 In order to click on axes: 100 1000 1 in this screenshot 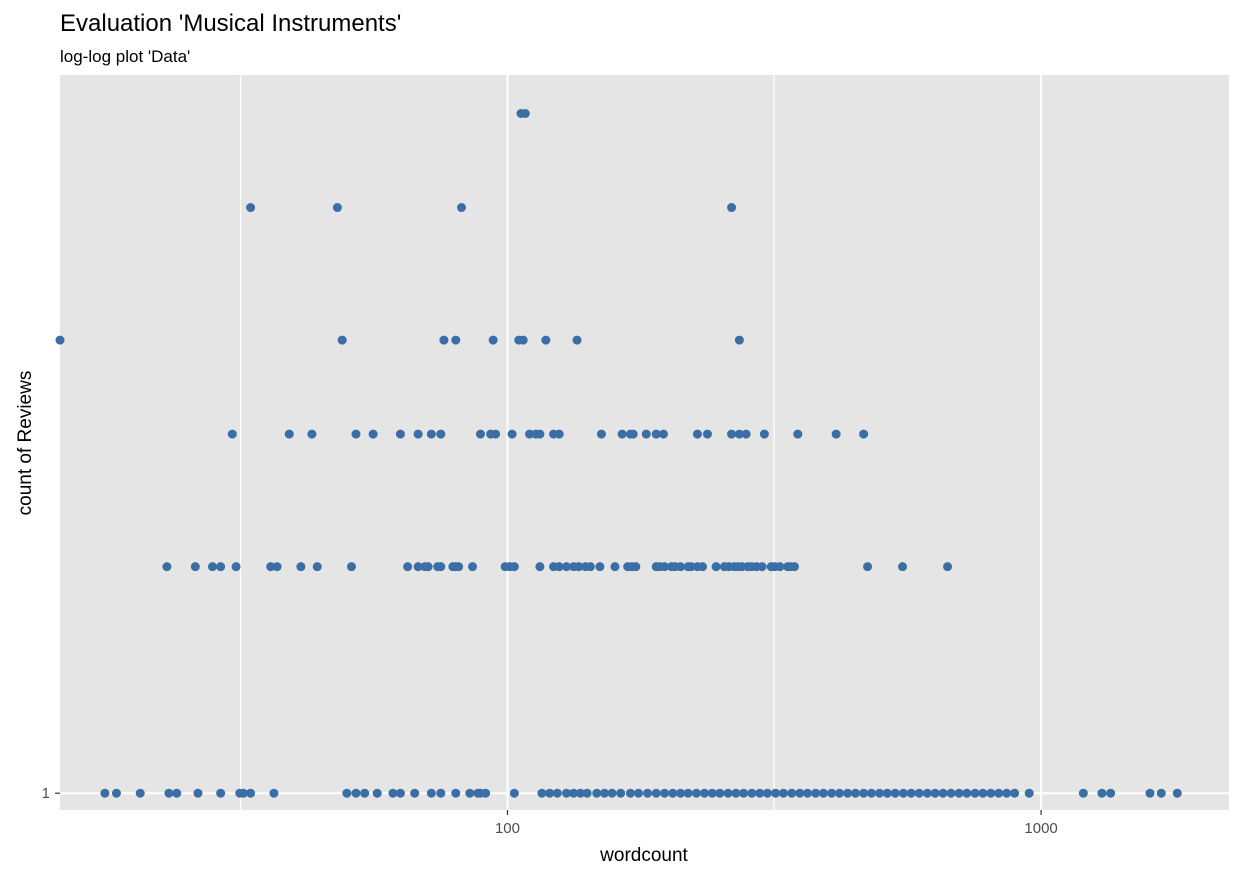, I will do `click(550, 811)`.